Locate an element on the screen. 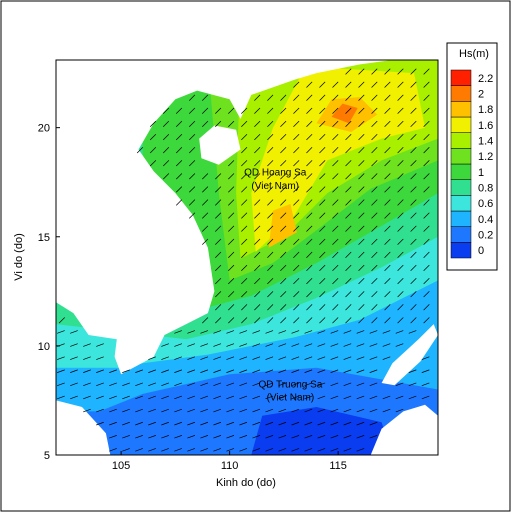 The height and width of the screenshot is (518, 512). colorbar-label: 2 is located at coordinates (481, 95).